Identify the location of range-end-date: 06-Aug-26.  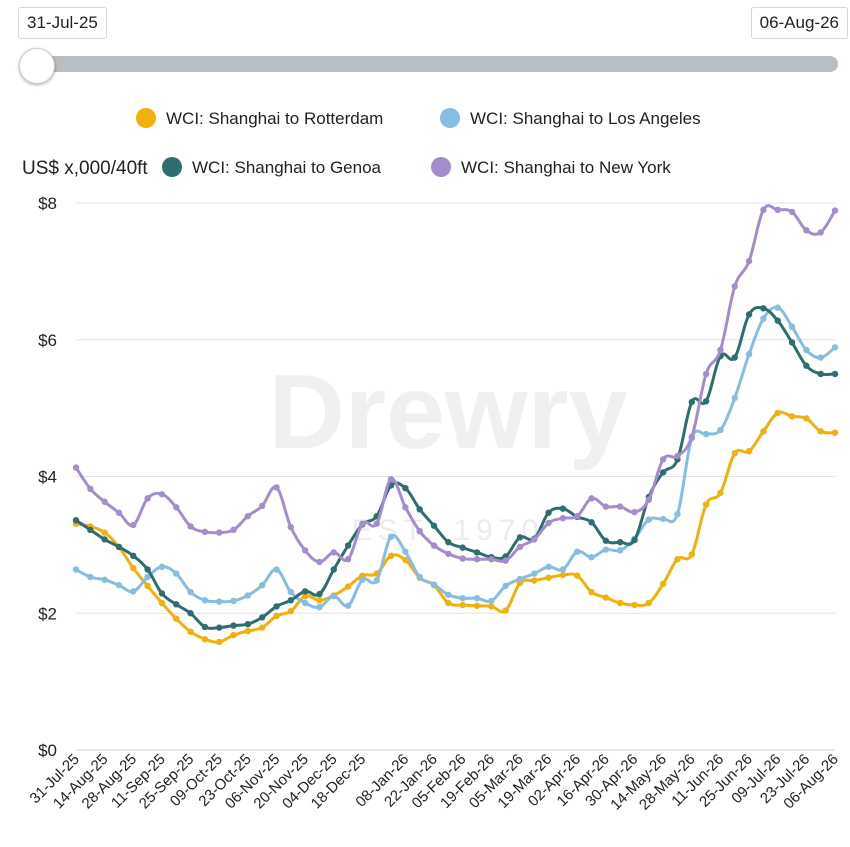
(799, 23).